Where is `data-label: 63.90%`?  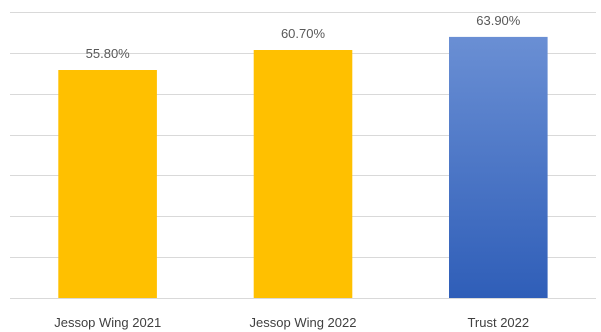 data-label: 63.90% is located at coordinates (498, 20).